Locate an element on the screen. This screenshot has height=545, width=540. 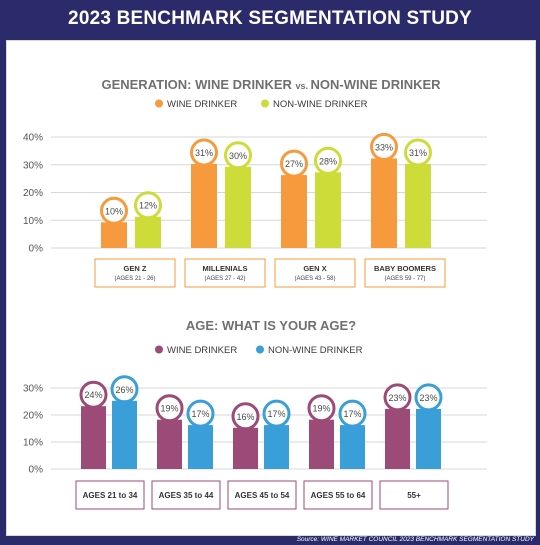
y-tick-label: 40% is located at coordinates (33, 138).